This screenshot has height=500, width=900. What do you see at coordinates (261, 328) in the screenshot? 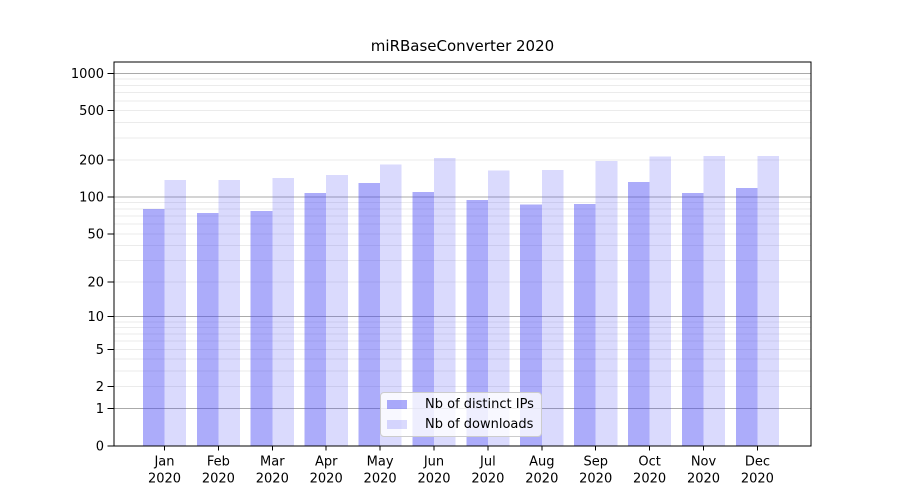
I see `bar-ips-mar` at bounding box center [261, 328].